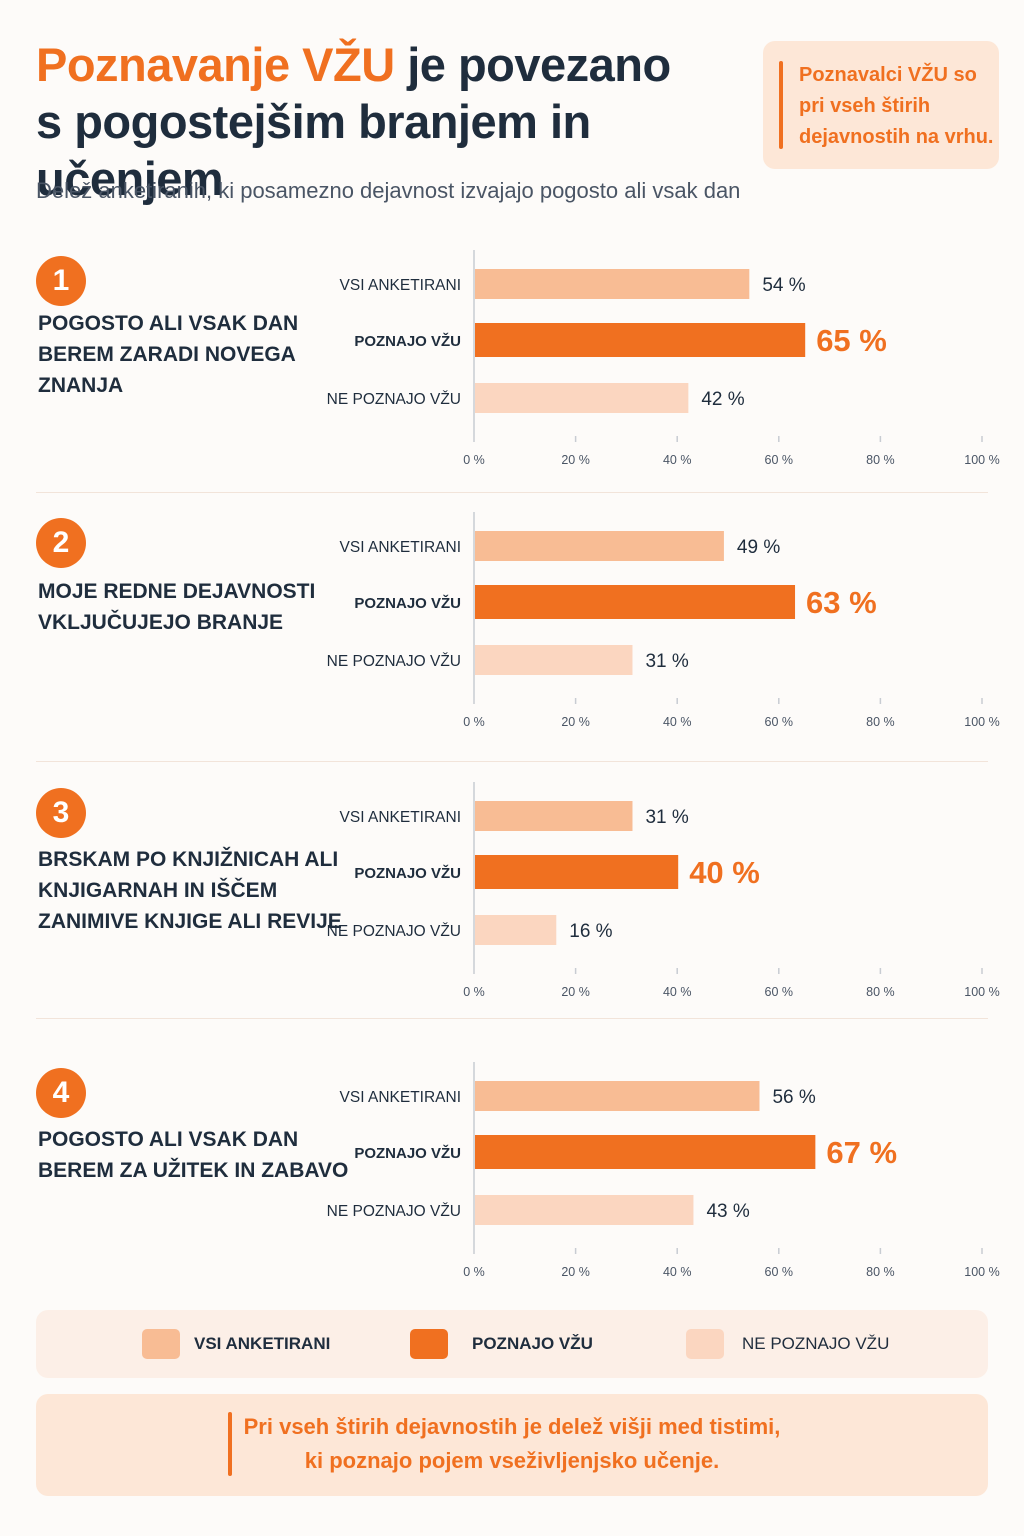 The image size is (1024, 1536). I want to click on title-line2: s pogostejšim branjem in učenjem, so click(313, 150).